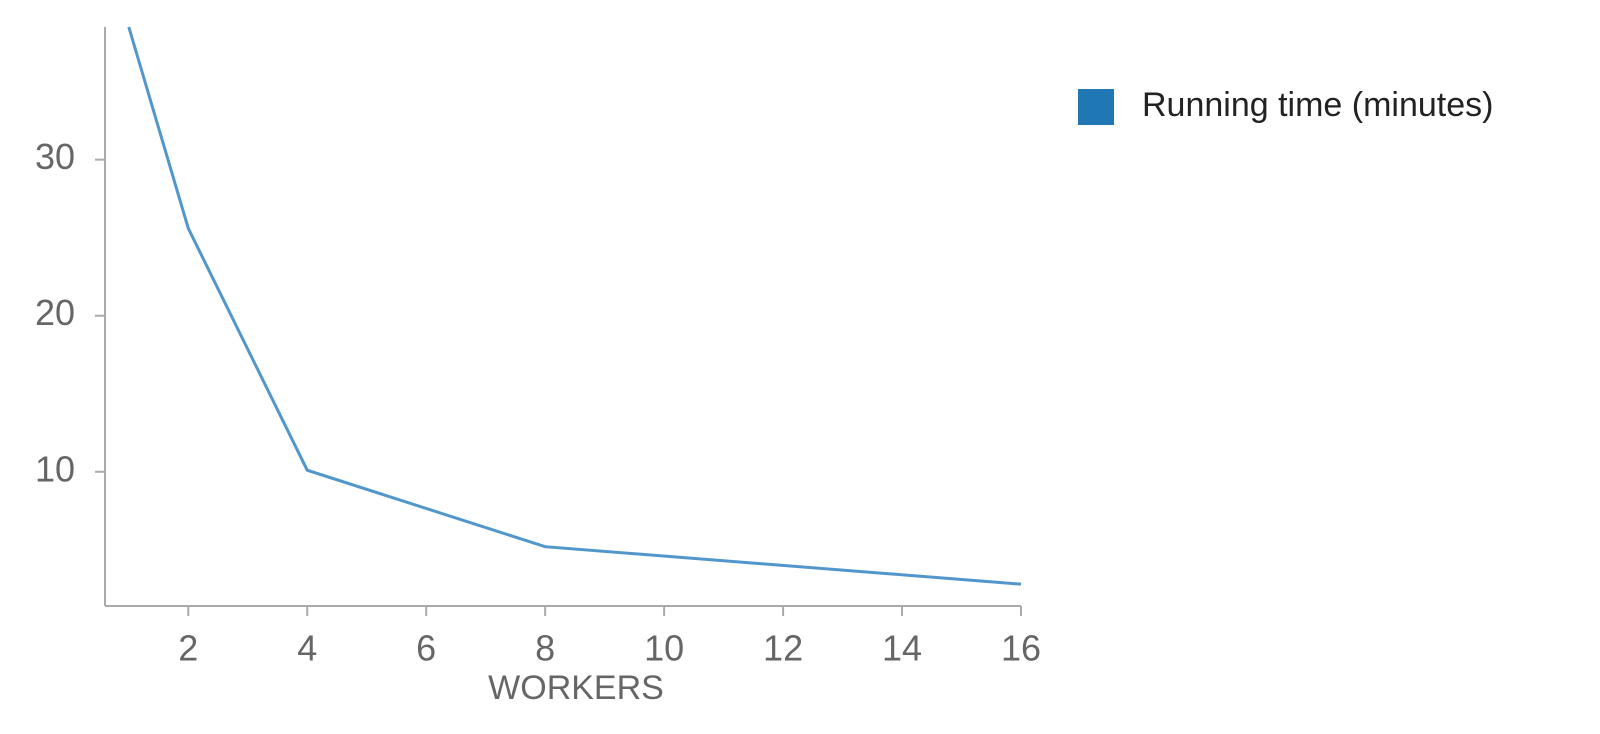 The height and width of the screenshot is (734, 1600). What do you see at coordinates (902, 648) in the screenshot?
I see `x-tick-label: 14` at bounding box center [902, 648].